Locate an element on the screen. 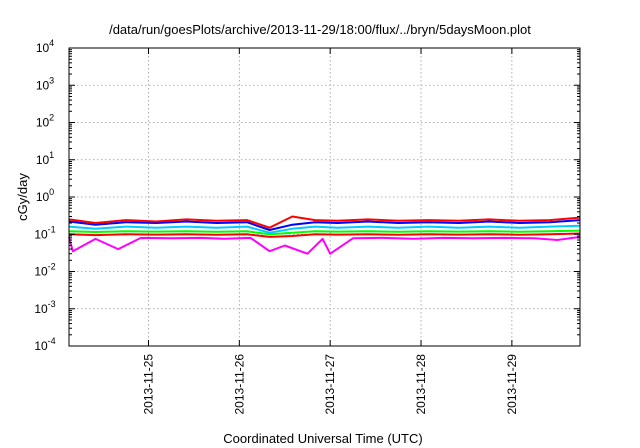  x-tick-label: 2013-11-26 is located at coordinates (239, 384).